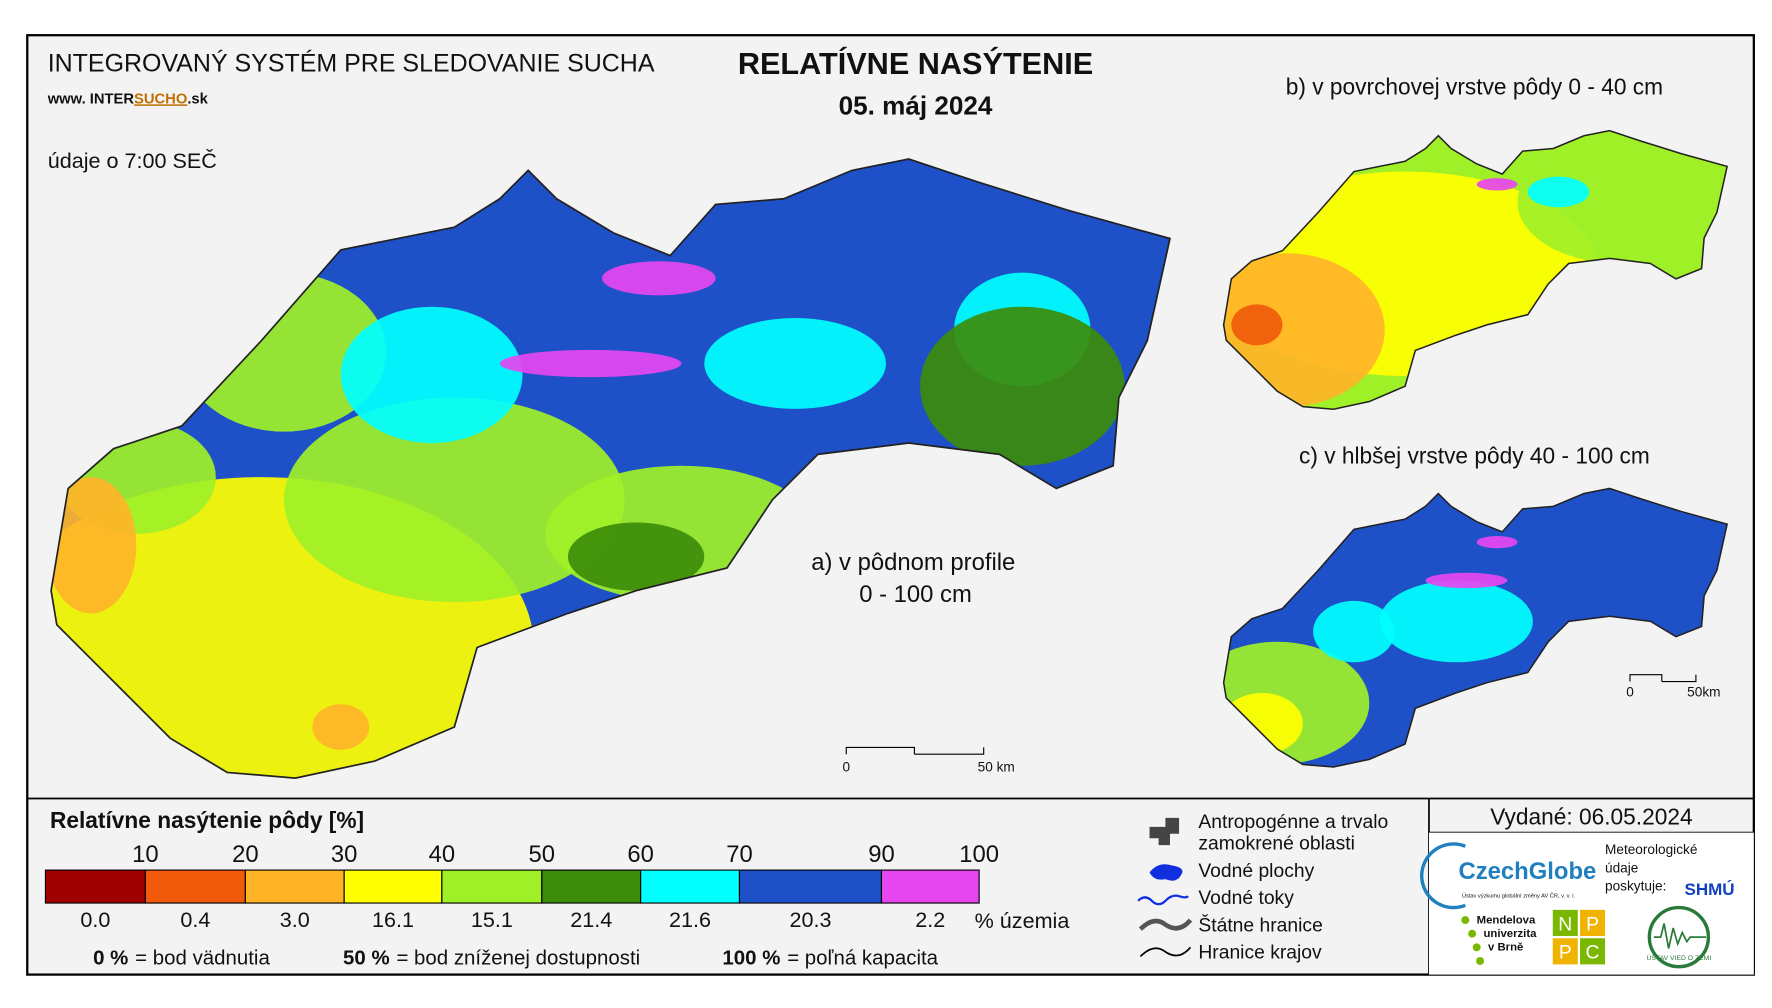  What do you see at coordinates (207, 820) in the screenshot?
I see `legend-title: Relatívne nasýtenie pôdy [%]` at bounding box center [207, 820].